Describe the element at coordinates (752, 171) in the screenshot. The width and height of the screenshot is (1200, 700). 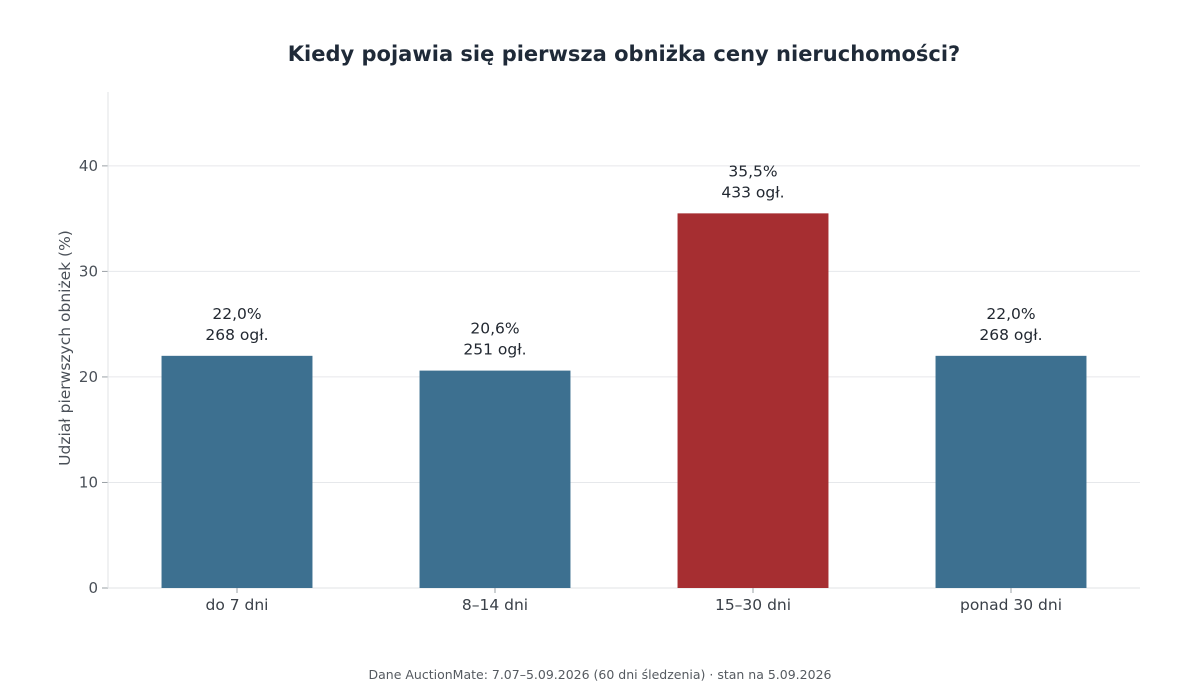
I see `bar-value-label: 35,5%` at that location.